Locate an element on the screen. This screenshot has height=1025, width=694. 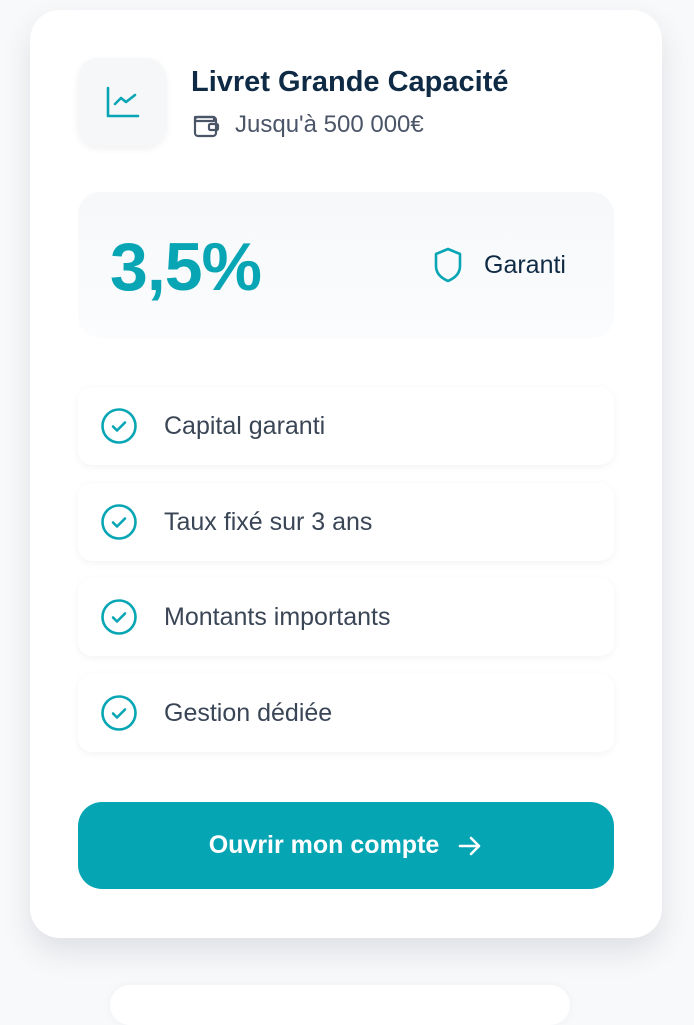
open-account-label: Ouvrir mon compte is located at coordinates (324, 845).